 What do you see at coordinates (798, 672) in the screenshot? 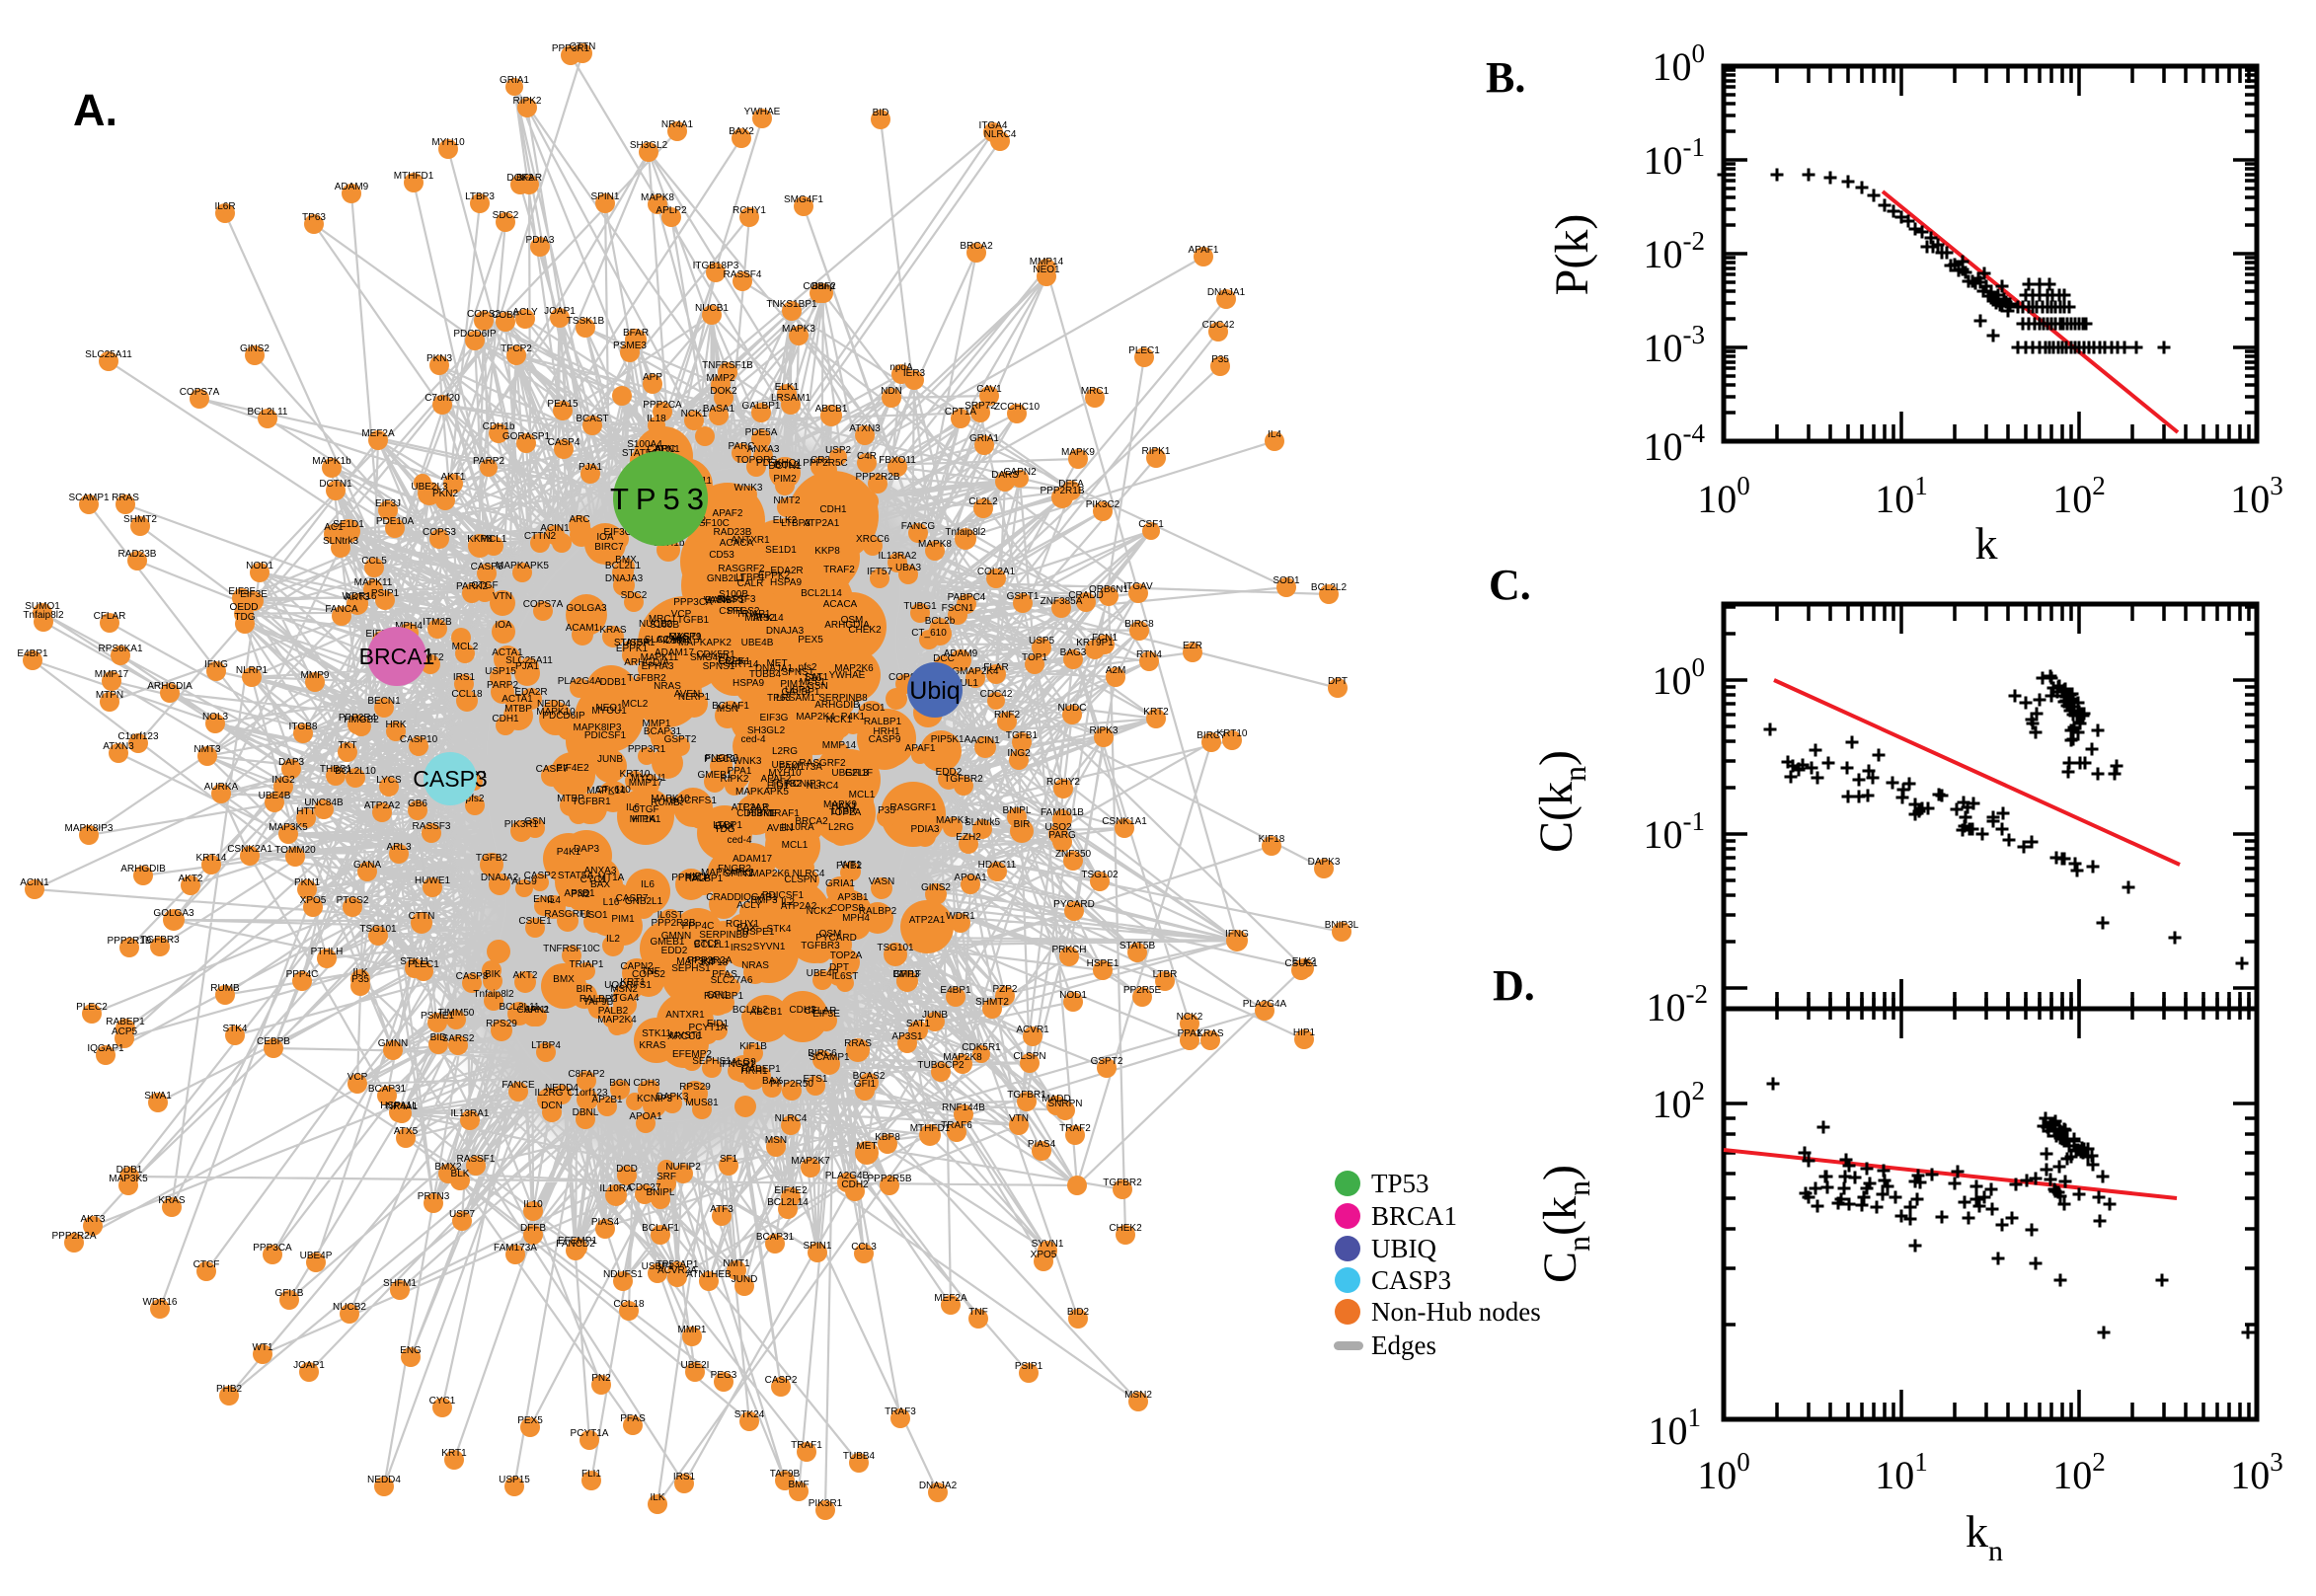
I see `svg-text: SPNS1` at bounding box center [798, 672].